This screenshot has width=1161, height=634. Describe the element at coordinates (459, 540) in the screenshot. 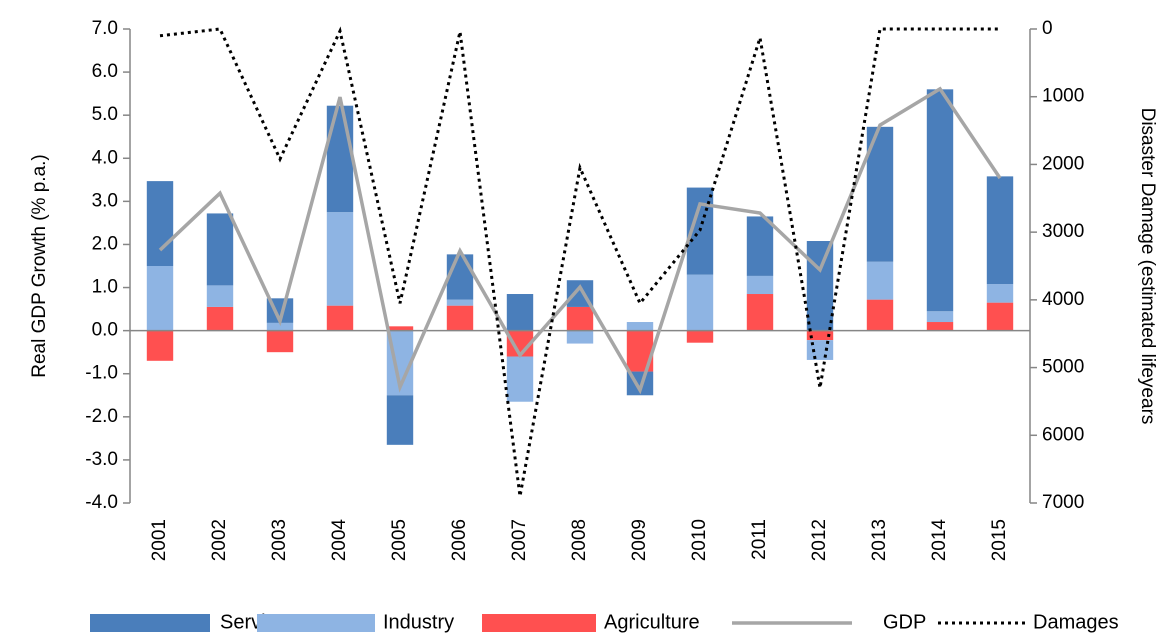

I see `x-tick-label: 2006` at that location.